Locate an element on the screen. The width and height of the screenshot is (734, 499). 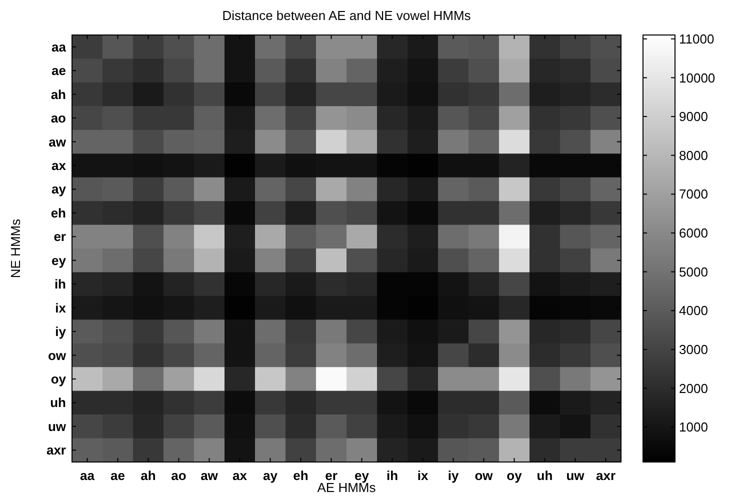
y-tick-label: ow is located at coordinates (57, 355).